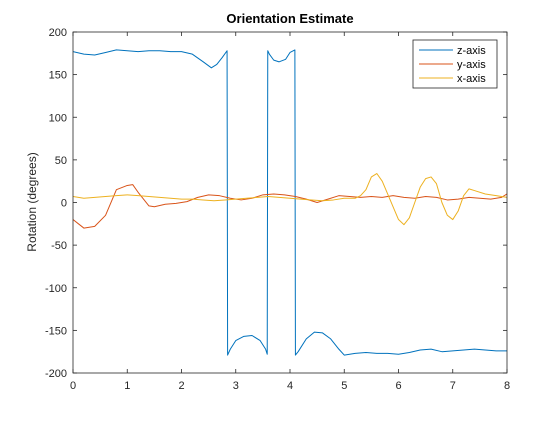  What do you see at coordinates (73, 386) in the screenshot?
I see `x-tick-label: 0` at bounding box center [73, 386].